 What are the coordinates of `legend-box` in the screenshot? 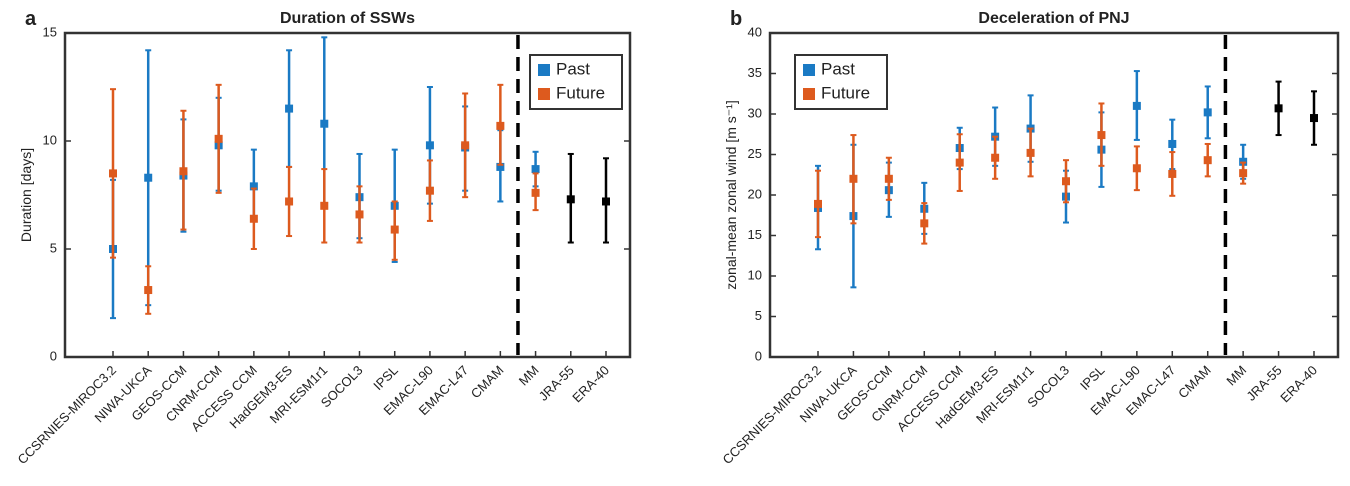 It's located at (841, 82).